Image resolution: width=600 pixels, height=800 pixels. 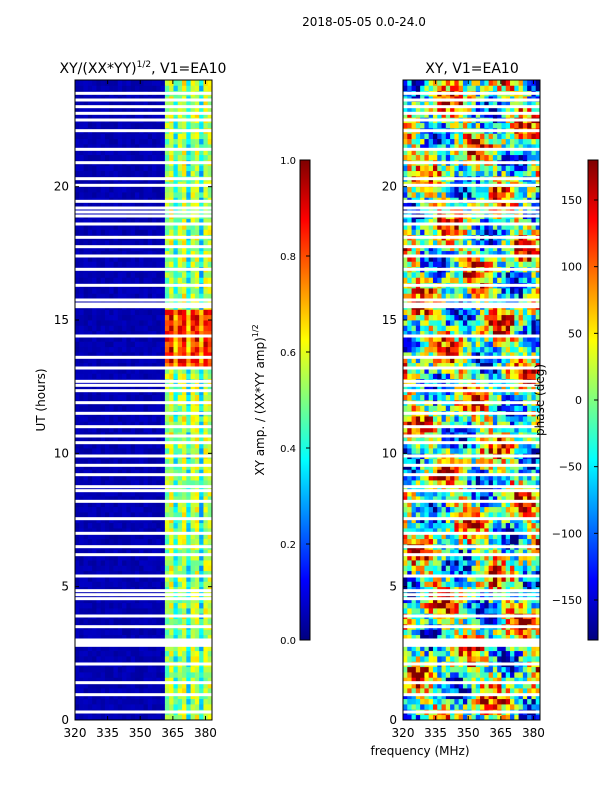 I want to click on amp-title-exp: 1/2, so click(x=144, y=65).